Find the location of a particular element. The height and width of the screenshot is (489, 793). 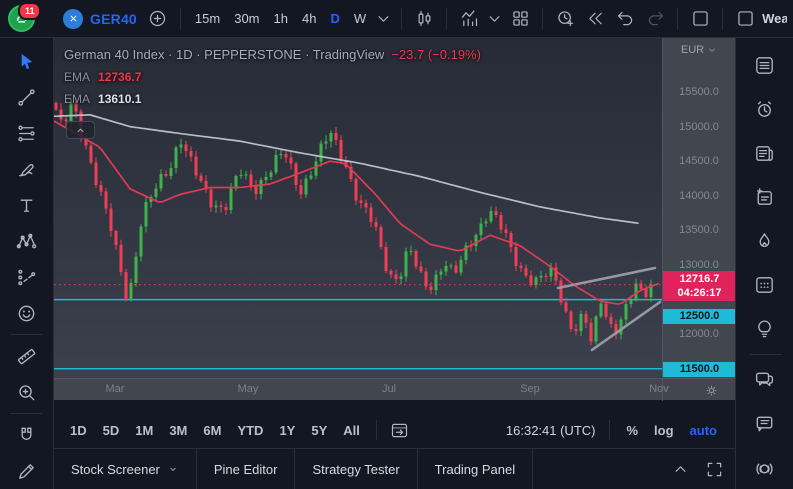

tool-zoom-in is located at coordinates (27, 392).